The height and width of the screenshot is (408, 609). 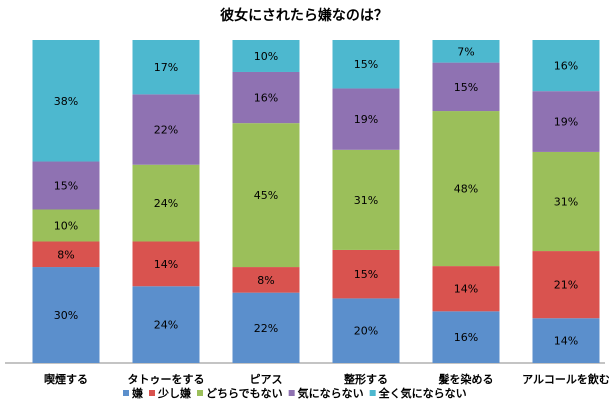 I want to click on category-label-0: 喫煙する, so click(x=66, y=379).